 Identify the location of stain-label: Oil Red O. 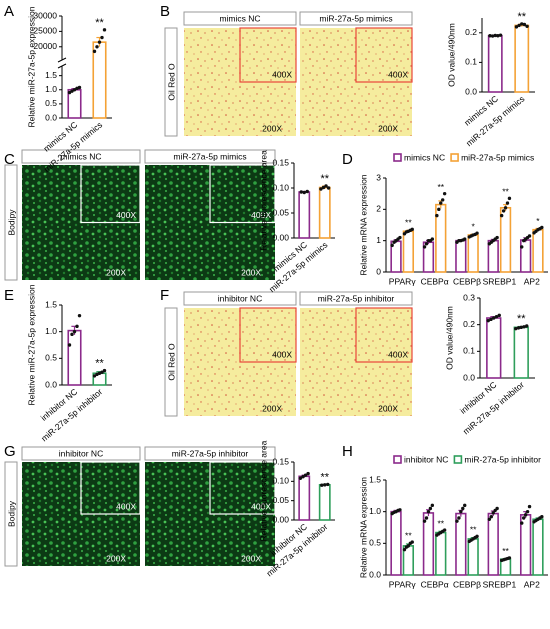
(171, 82).